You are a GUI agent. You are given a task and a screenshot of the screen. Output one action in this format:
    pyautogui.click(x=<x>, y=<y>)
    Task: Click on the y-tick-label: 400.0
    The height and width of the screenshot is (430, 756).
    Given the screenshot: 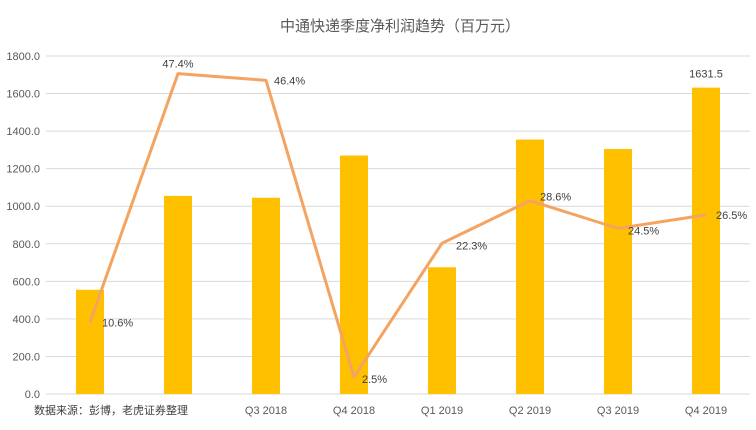 What is the action you would take?
    pyautogui.click(x=26, y=320)
    